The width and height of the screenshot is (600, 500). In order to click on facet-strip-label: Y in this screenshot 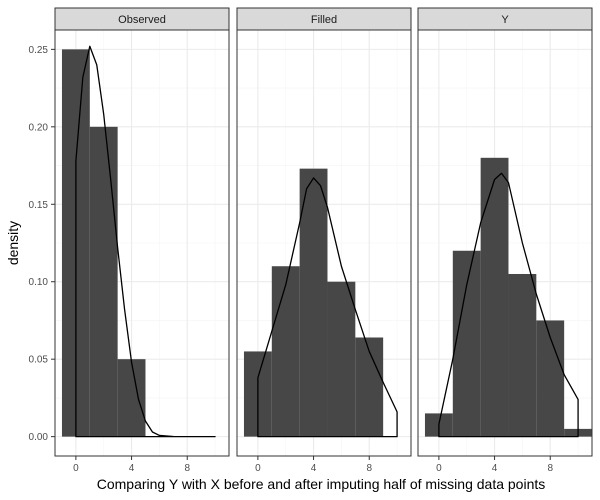, I will do `click(505, 20)`.